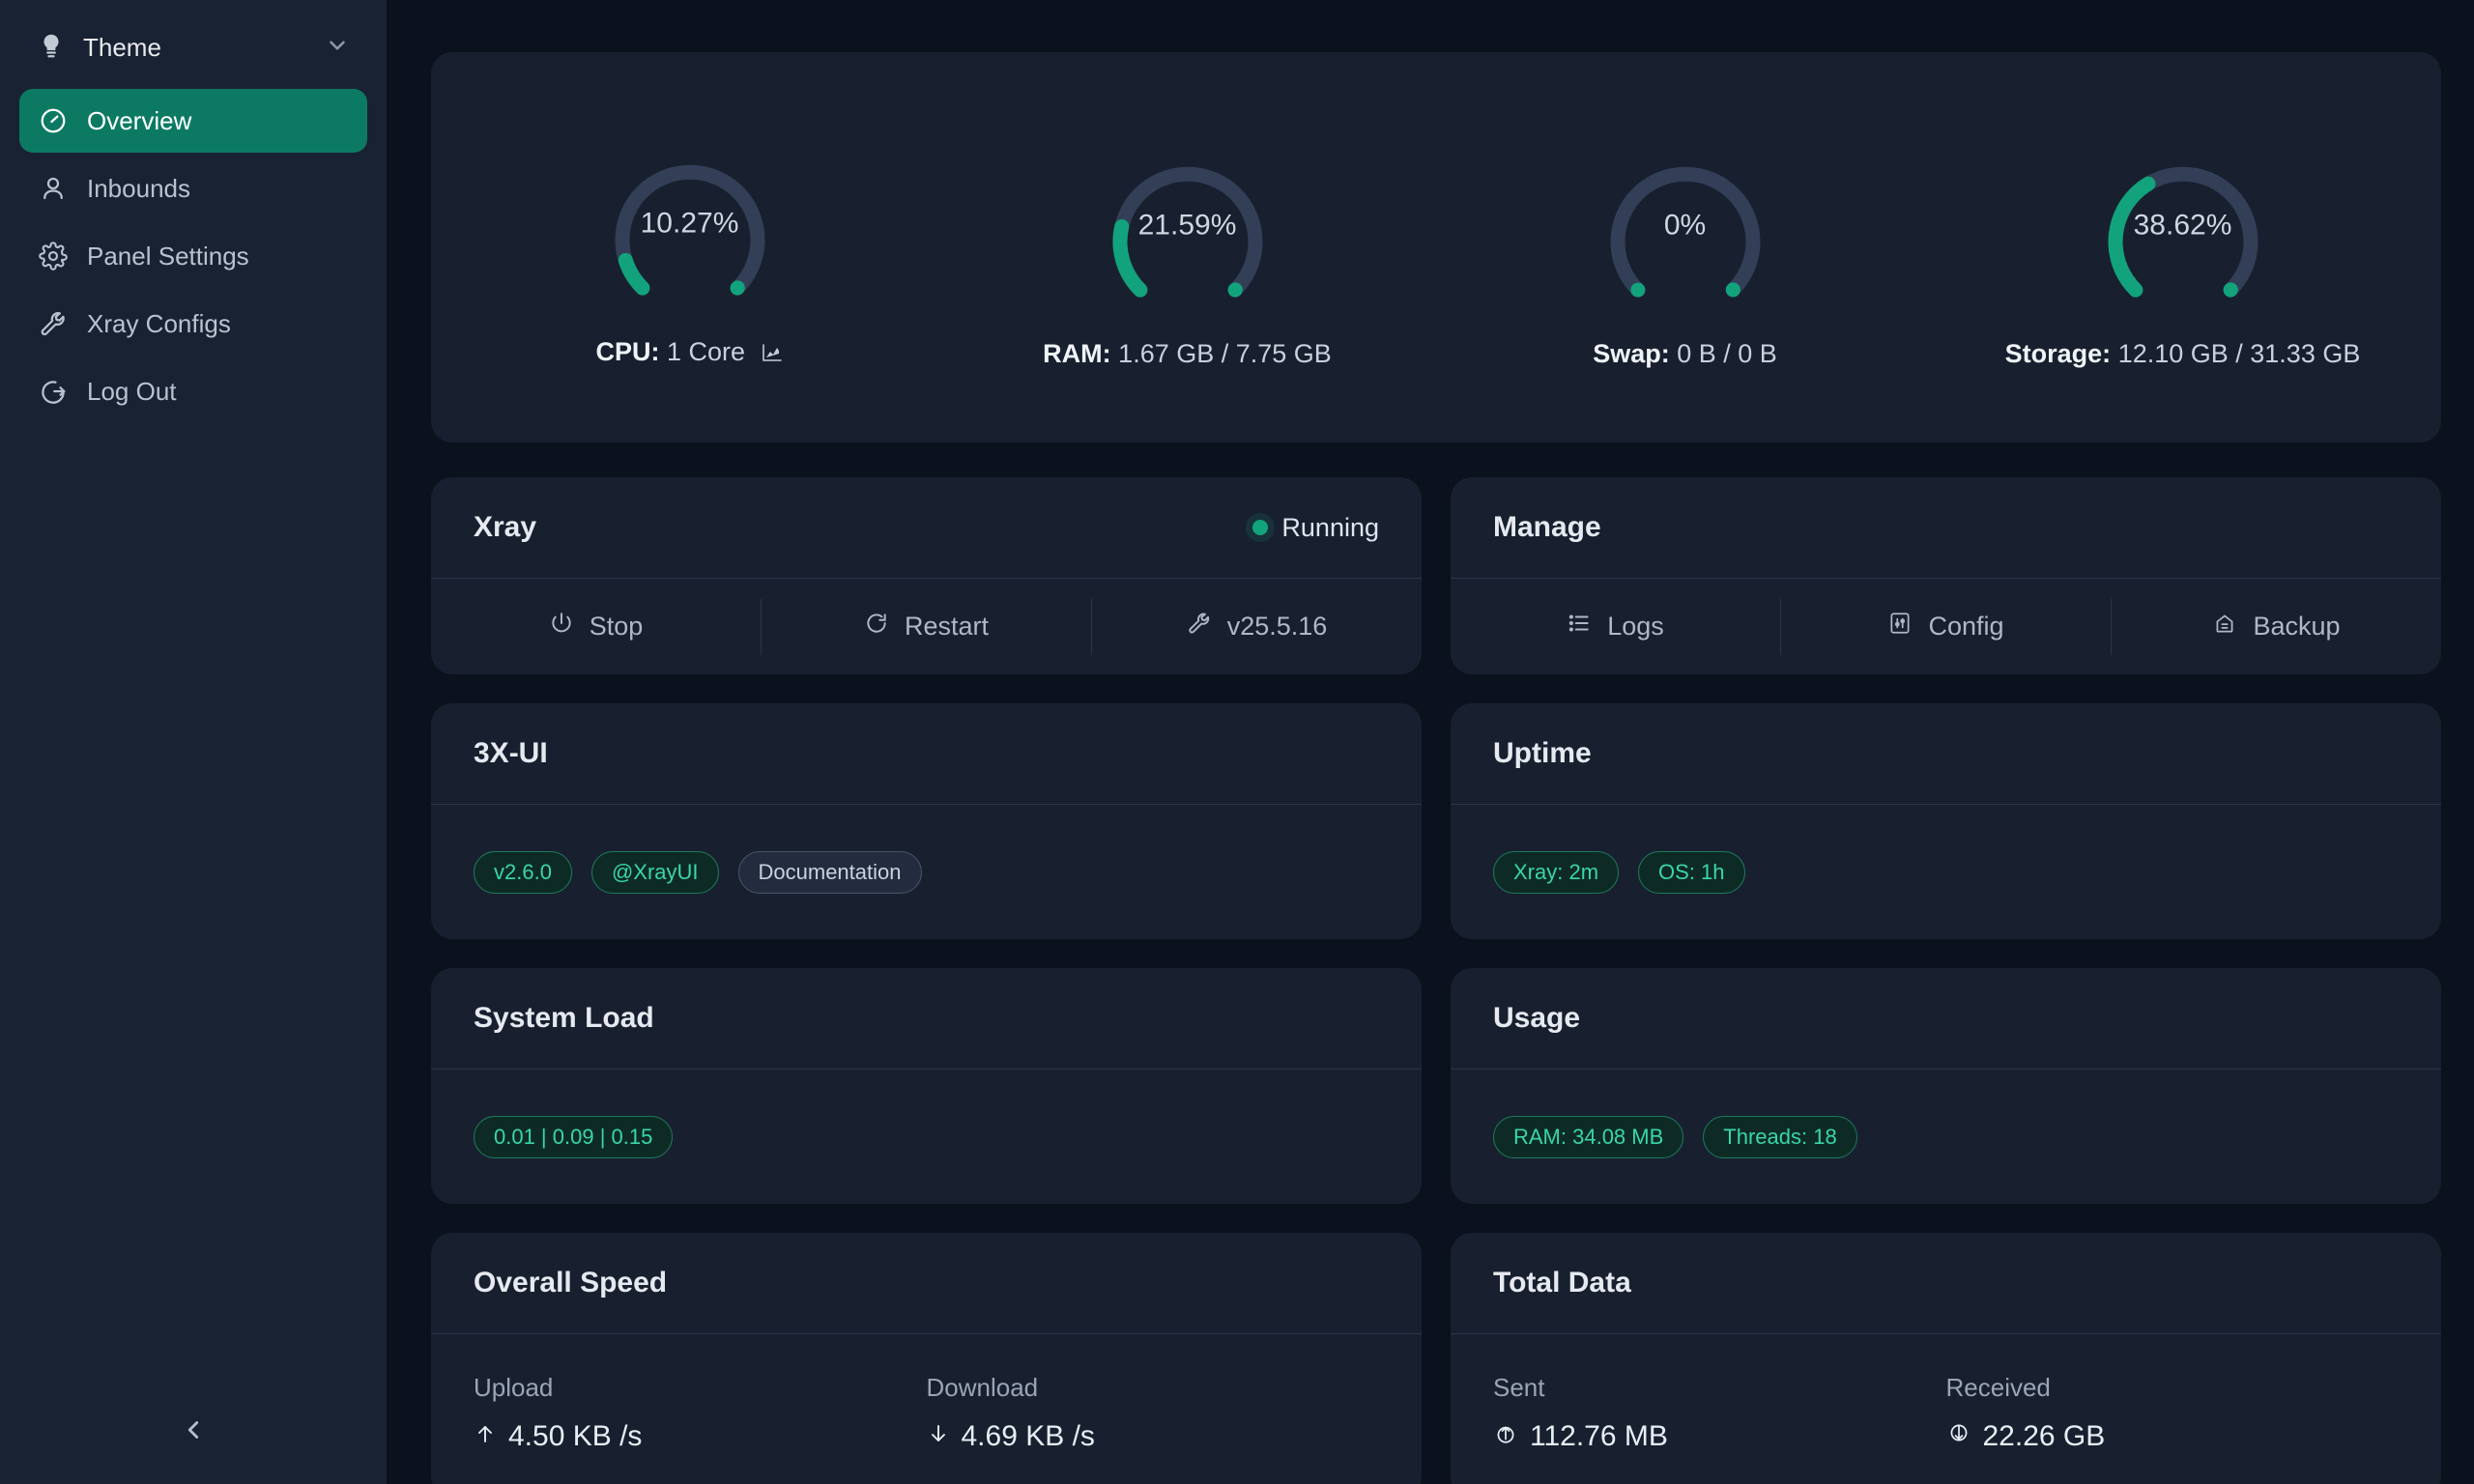 This screenshot has width=2474, height=1484. I want to click on upload-value-row: 4.50 KB /s, so click(701, 1437).